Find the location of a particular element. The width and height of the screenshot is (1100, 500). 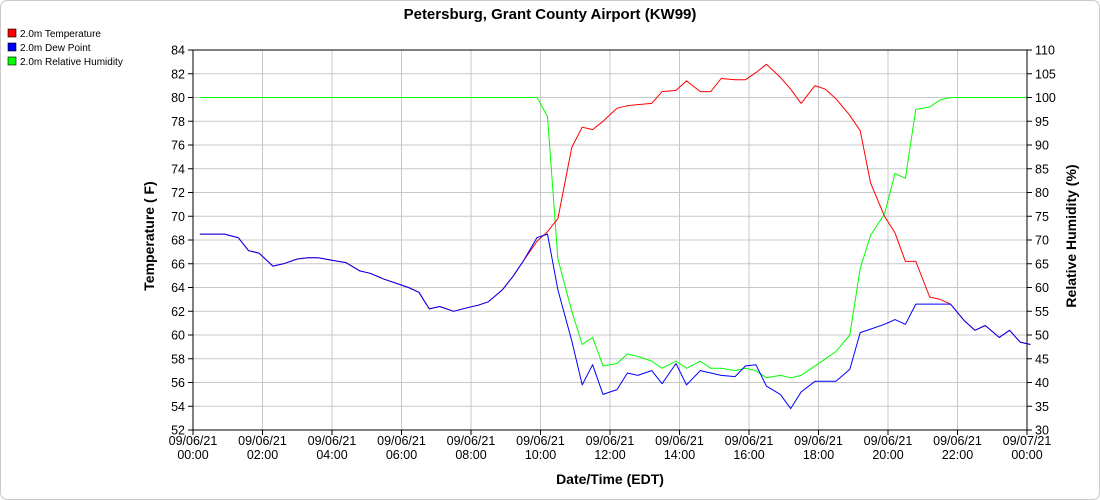

y-left-tick-label: 68 is located at coordinates (178, 241).